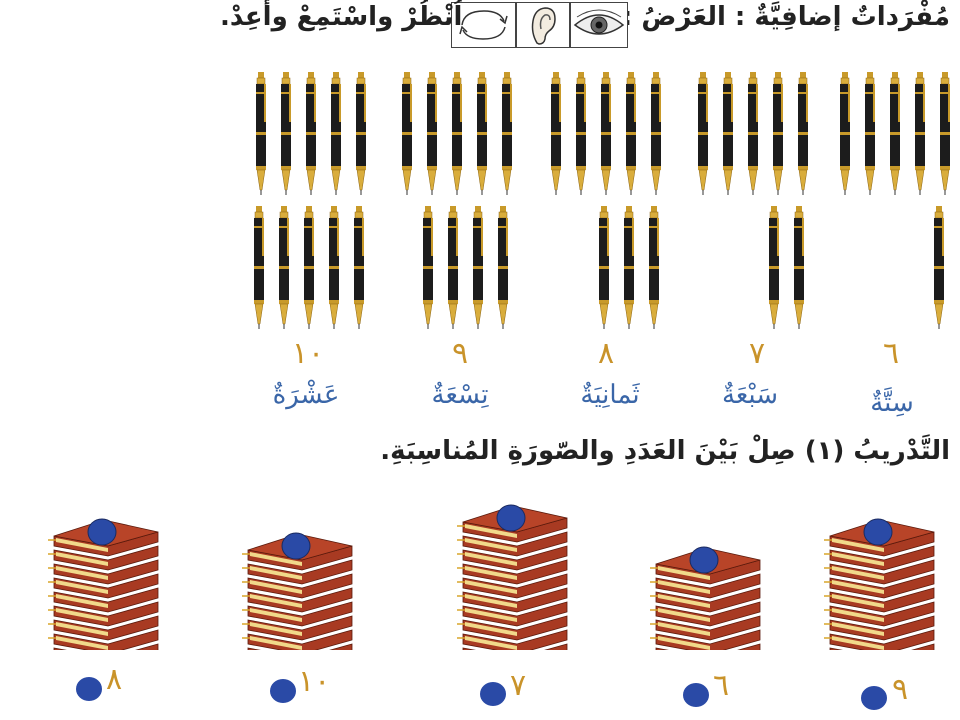 This screenshot has height=720, width=960. Describe the element at coordinates (785, 17) in the screenshot. I see `section-title: مُفْرَداتٌ إضافِيَّةٌ : العَرْضُ :` at that location.